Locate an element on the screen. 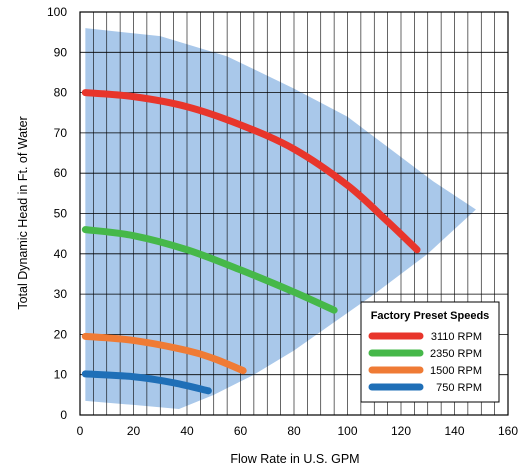  y-tick-label: 10 is located at coordinates (61, 375).